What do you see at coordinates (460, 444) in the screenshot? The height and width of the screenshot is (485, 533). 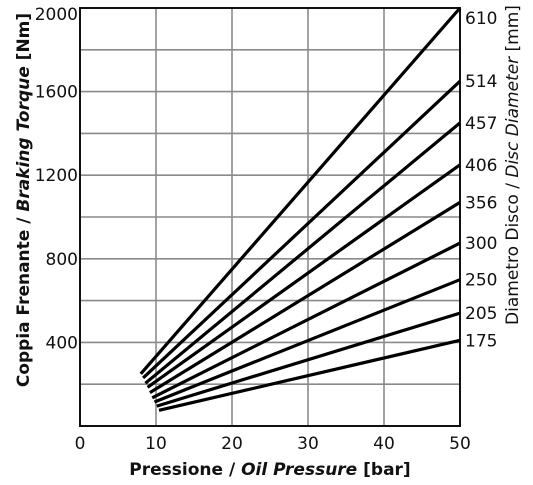 I see `x-tick-label: 50` at bounding box center [460, 444].